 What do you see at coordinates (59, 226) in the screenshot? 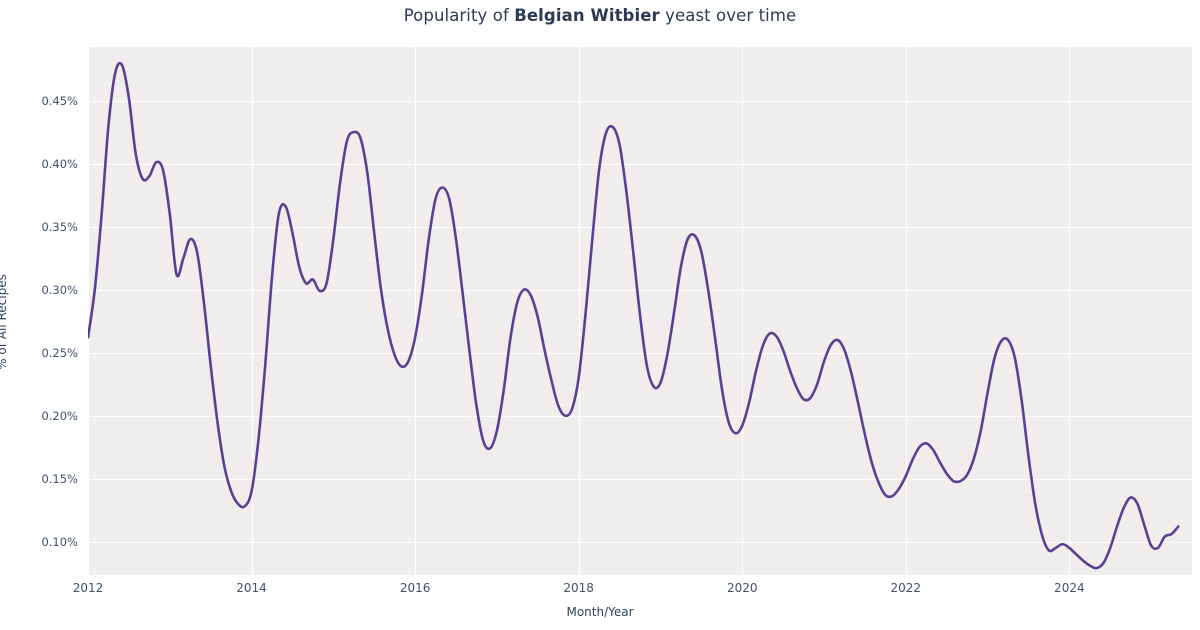
I see `y-axis-tick-label: 0.35%` at bounding box center [59, 226].